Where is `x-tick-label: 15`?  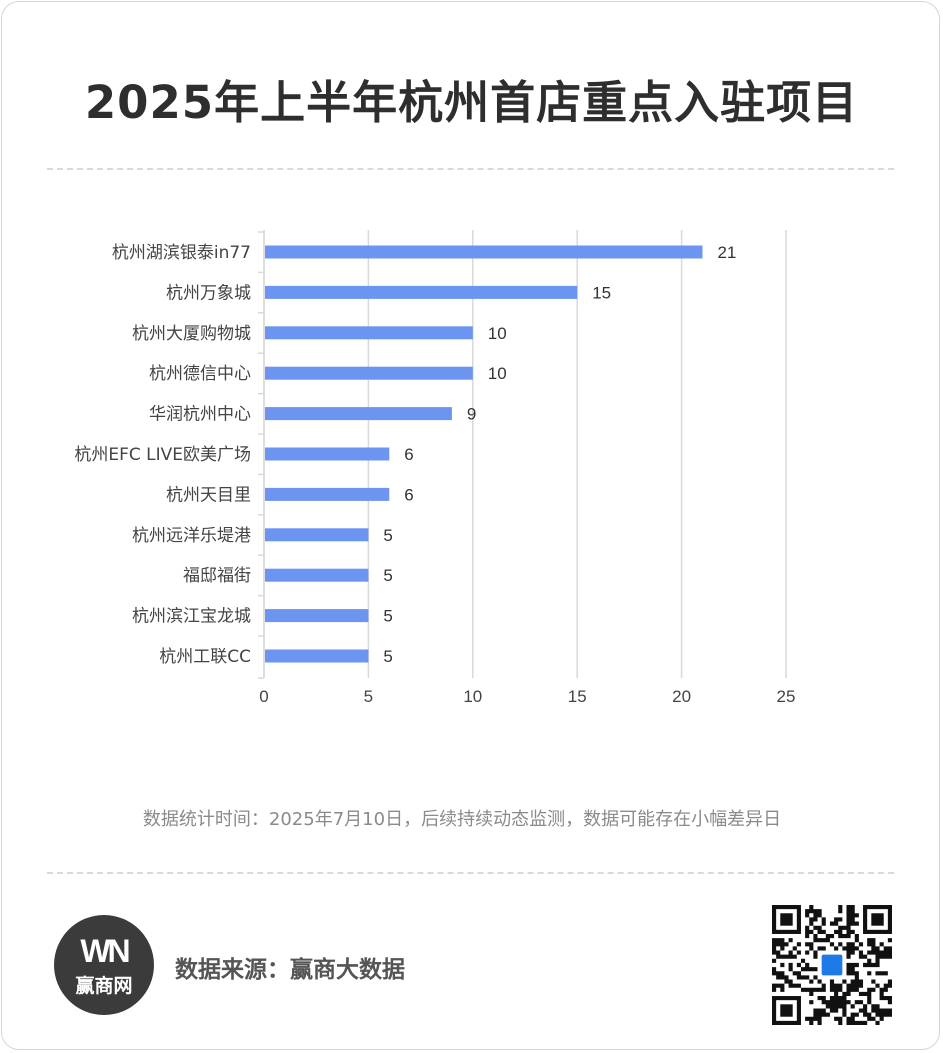 x-tick-label: 15 is located at coordinates (577, 696).